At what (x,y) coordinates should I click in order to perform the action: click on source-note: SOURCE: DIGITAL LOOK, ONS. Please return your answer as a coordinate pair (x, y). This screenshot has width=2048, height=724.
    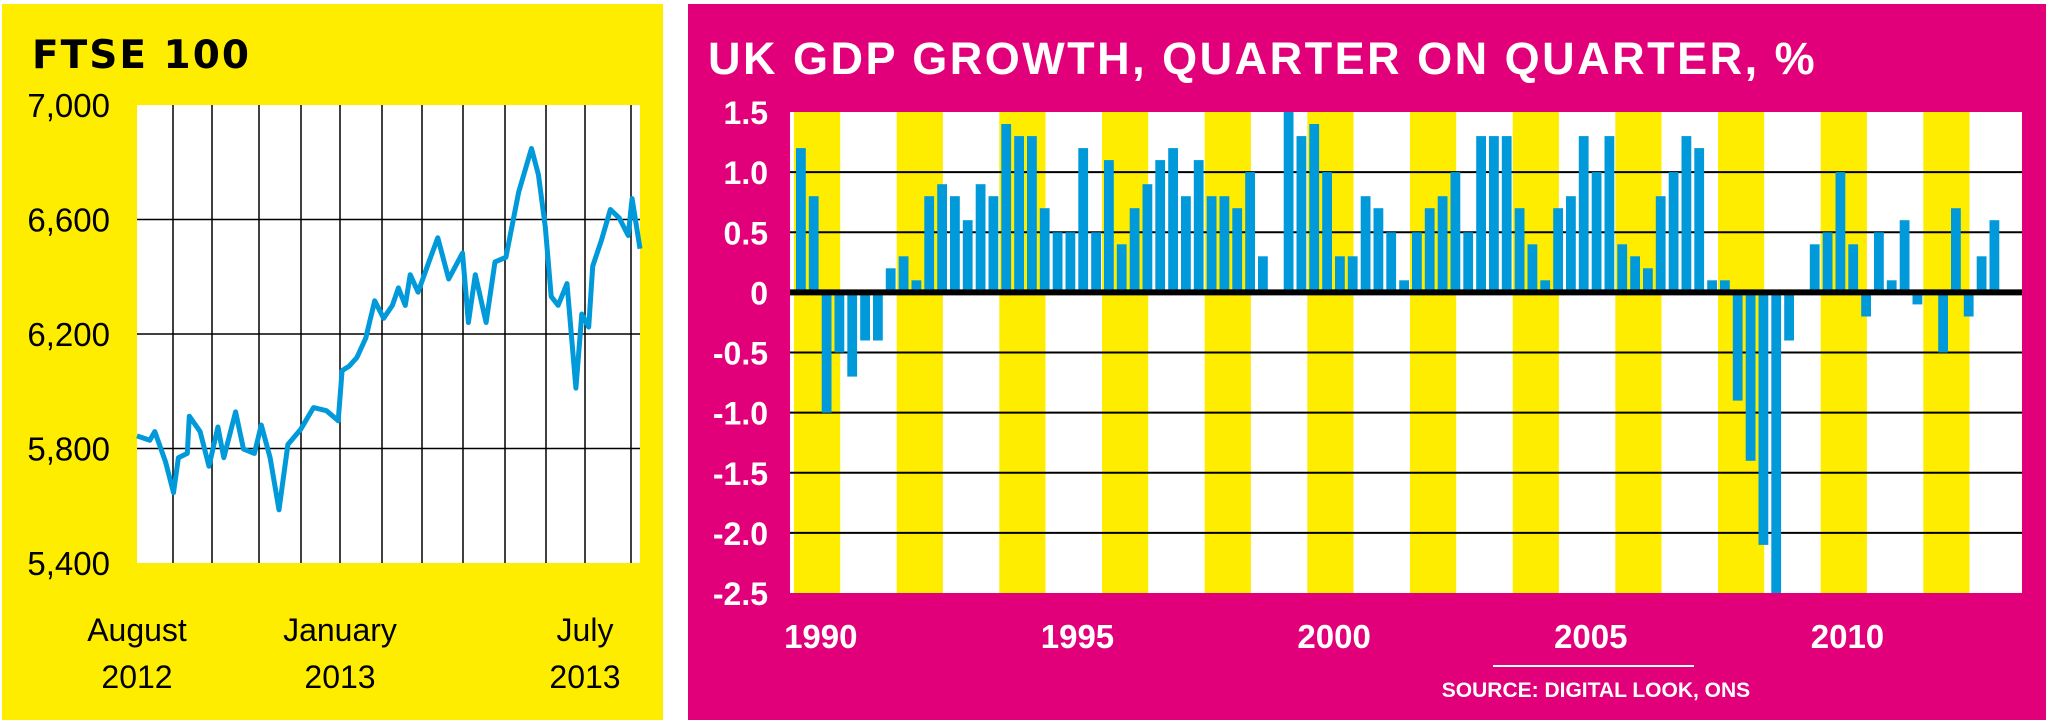
    Looking at the image, I should click on (1596, 690).